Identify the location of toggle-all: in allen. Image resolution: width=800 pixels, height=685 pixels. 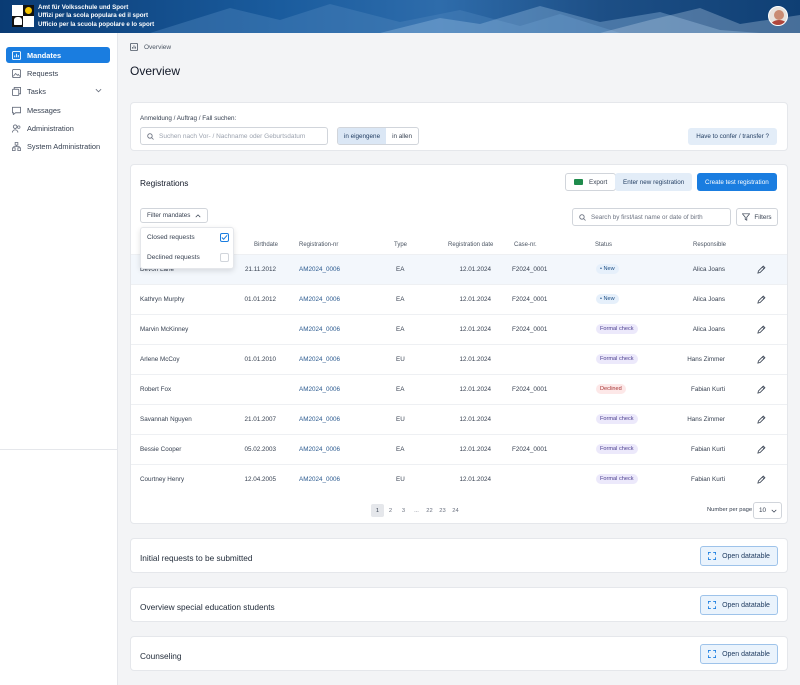
(402, 136).